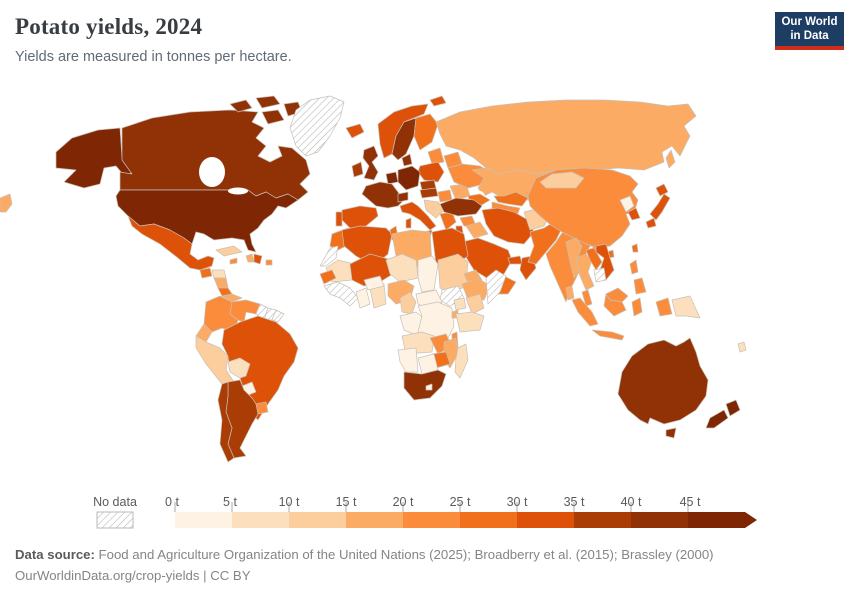  What do you see at coordinates (418, 216) in the screenshot?
I see `country-italy` at bounding box center [418, 216].